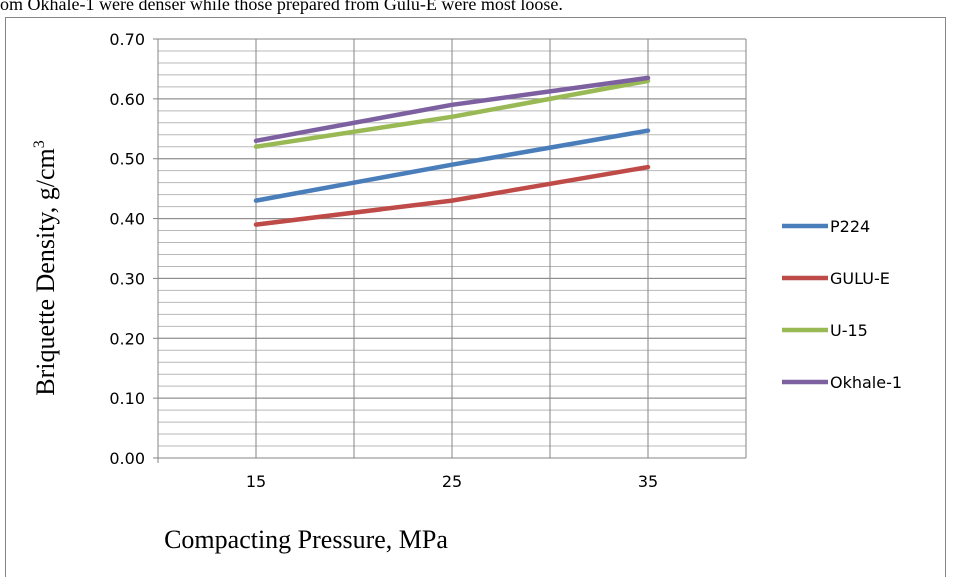  I want to click on y-axis-ticks: 0.00 0.10 0.20 0.30 0.40 0.50 0.60 0.70, so click(127, 249).